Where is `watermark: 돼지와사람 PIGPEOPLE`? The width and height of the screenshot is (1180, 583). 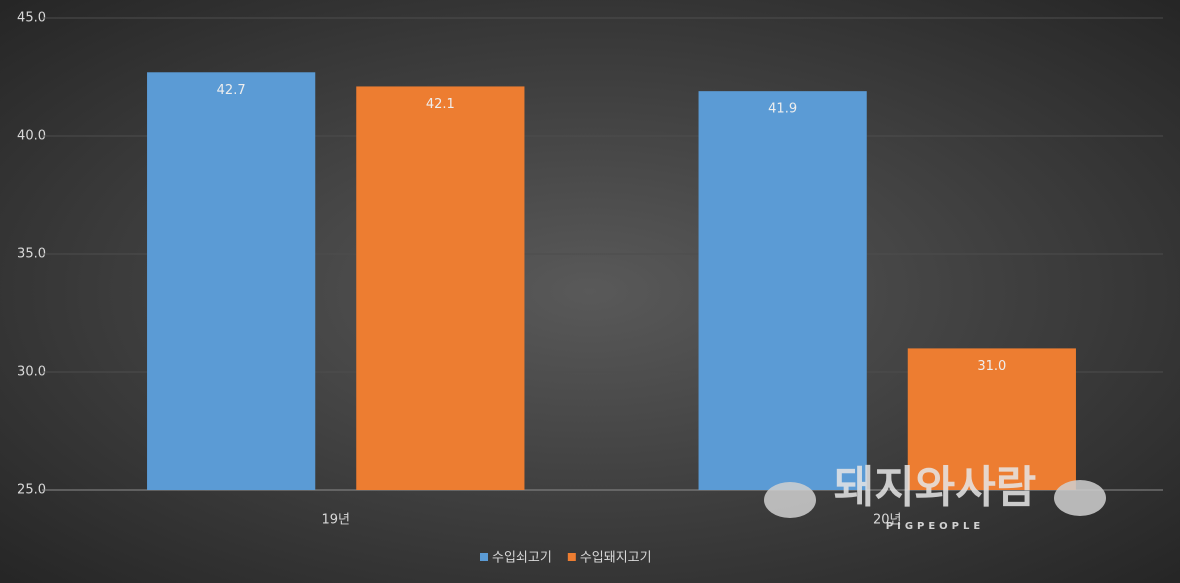
watermark: 돼지와사람 PIGPEOPLE is located at coordinates (935, 497).